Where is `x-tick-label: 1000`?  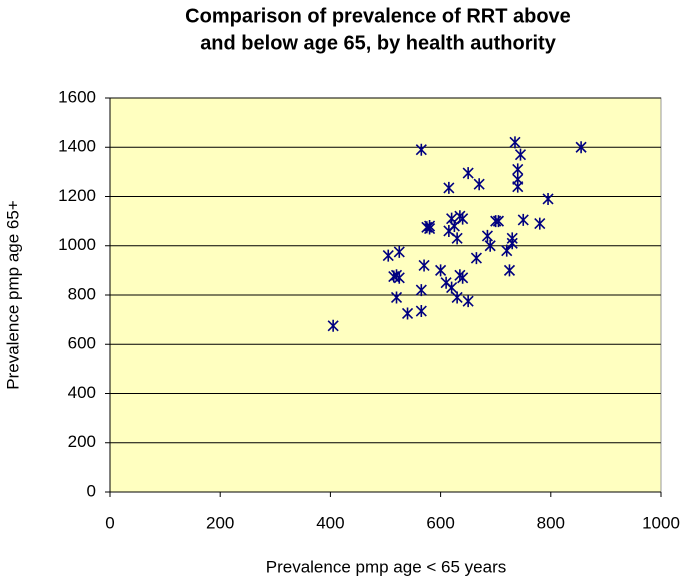
x-tick-label: 1000 is located at coordinates (661, 522).